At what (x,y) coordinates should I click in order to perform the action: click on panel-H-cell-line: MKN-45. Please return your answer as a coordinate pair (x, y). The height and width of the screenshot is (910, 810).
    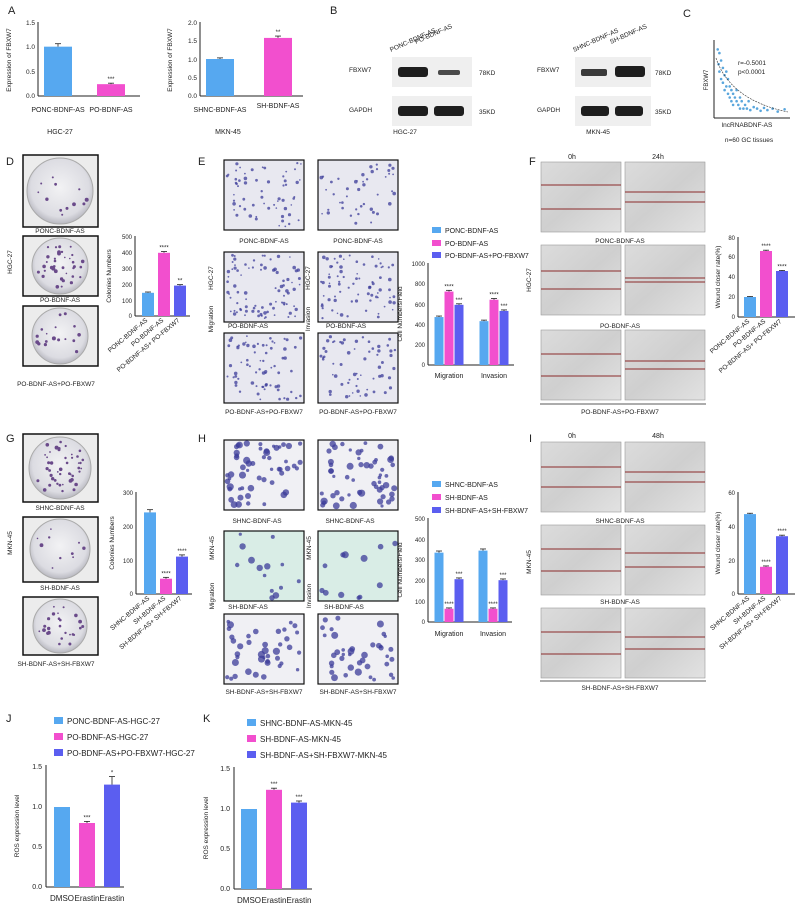
    Looking at the image, I should click on (212, 548).